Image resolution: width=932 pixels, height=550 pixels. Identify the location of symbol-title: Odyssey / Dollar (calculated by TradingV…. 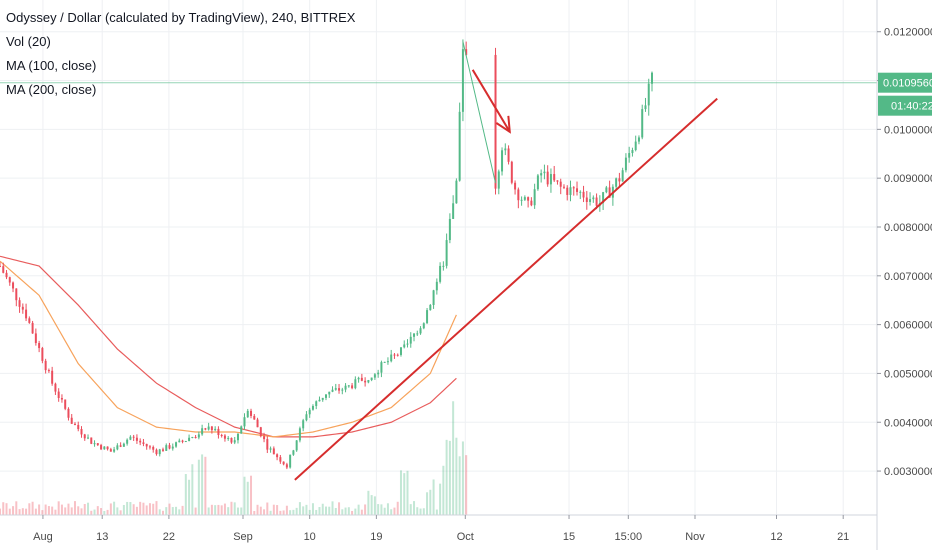
(181, 17).